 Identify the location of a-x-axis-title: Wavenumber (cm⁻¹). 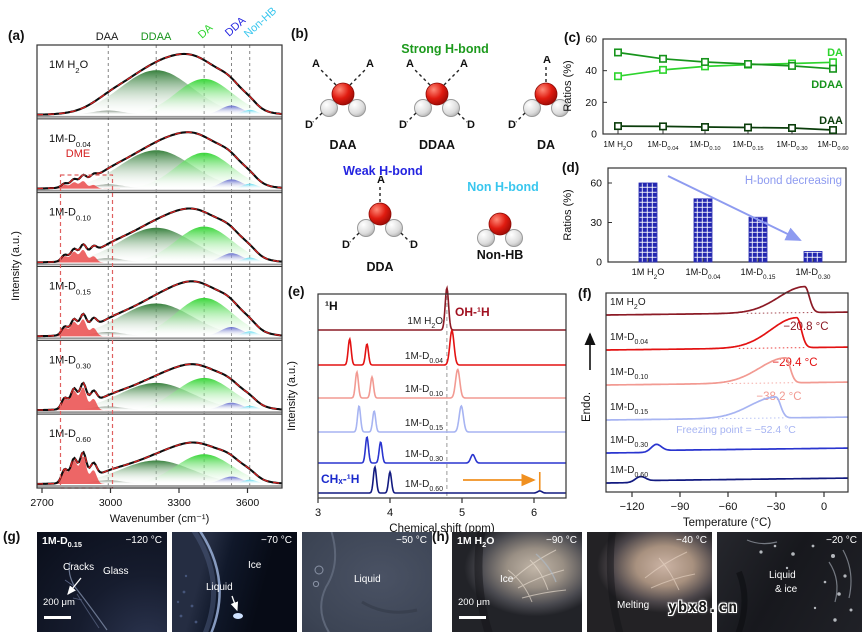
(160, 519).